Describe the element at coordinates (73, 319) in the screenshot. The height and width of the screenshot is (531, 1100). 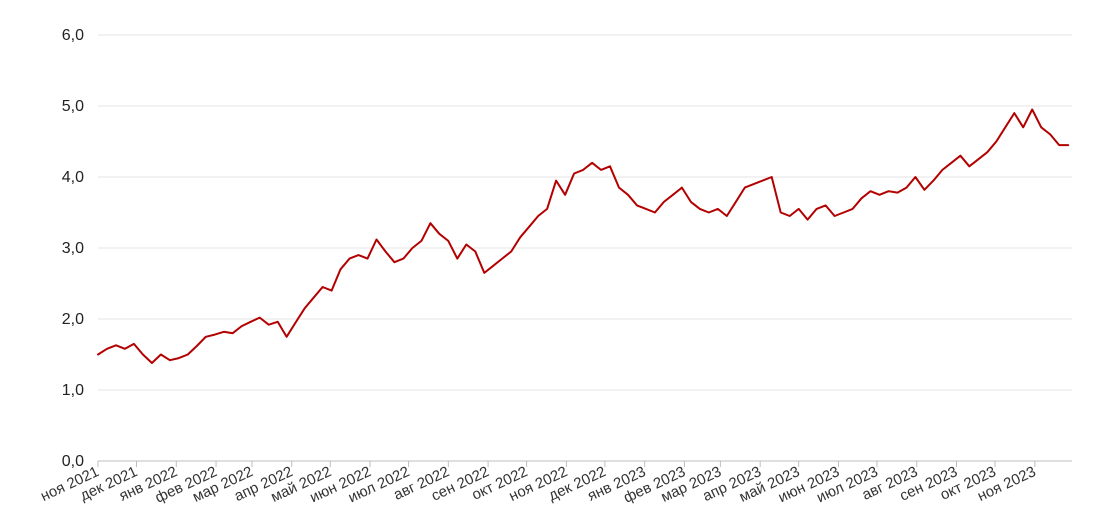
I see `y-tick-label: 2,0` at that location.